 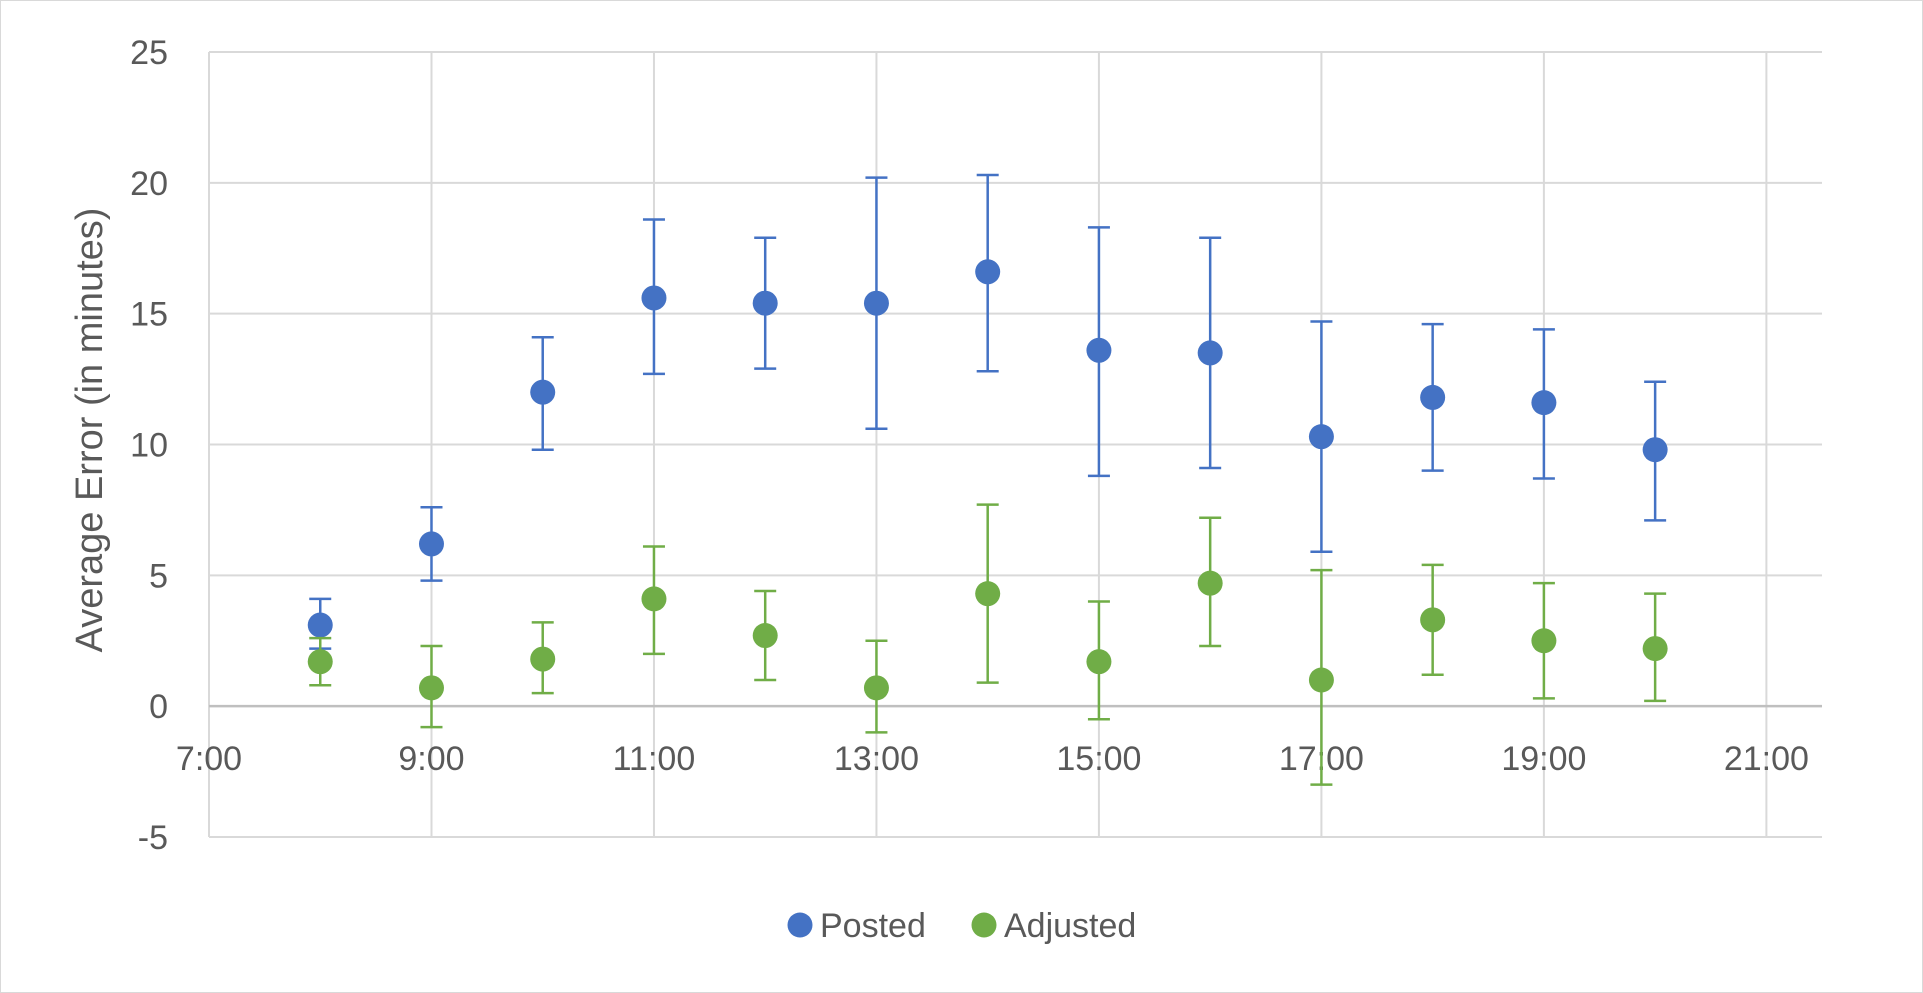 I want to click on y-tick-label: 15, so click(x=149, y=315).